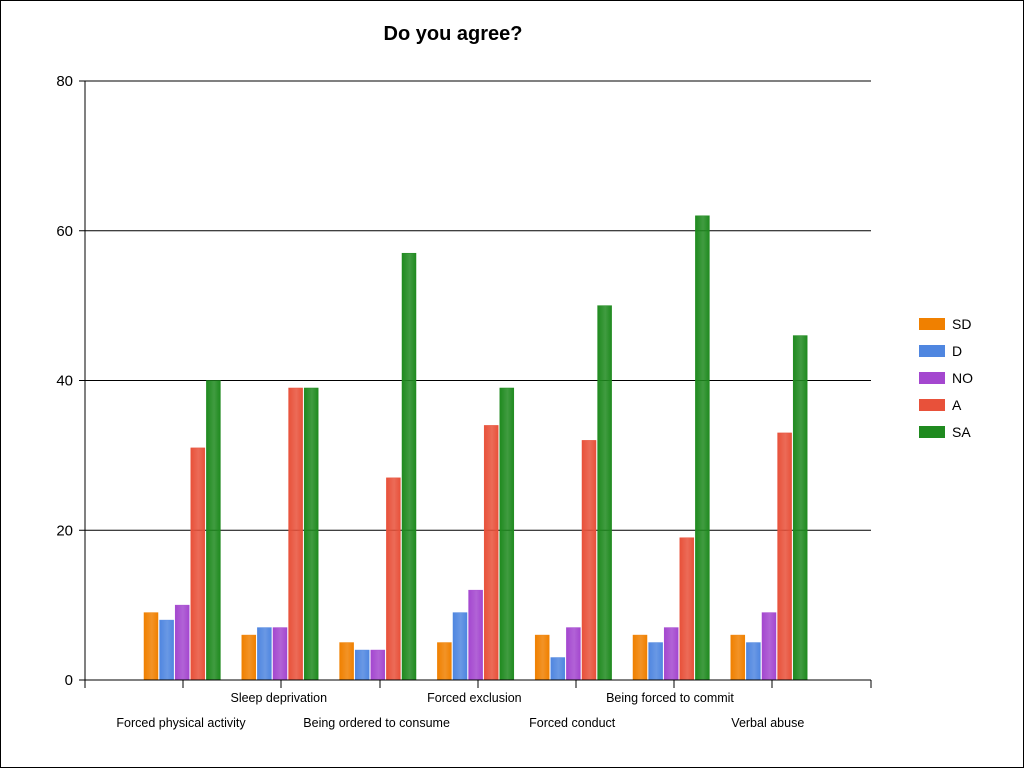 This screenshot has width=1024, height=768. Describe the element at coordinates (957, 351) in the screenshot. I see `legend-label: D` at that location.